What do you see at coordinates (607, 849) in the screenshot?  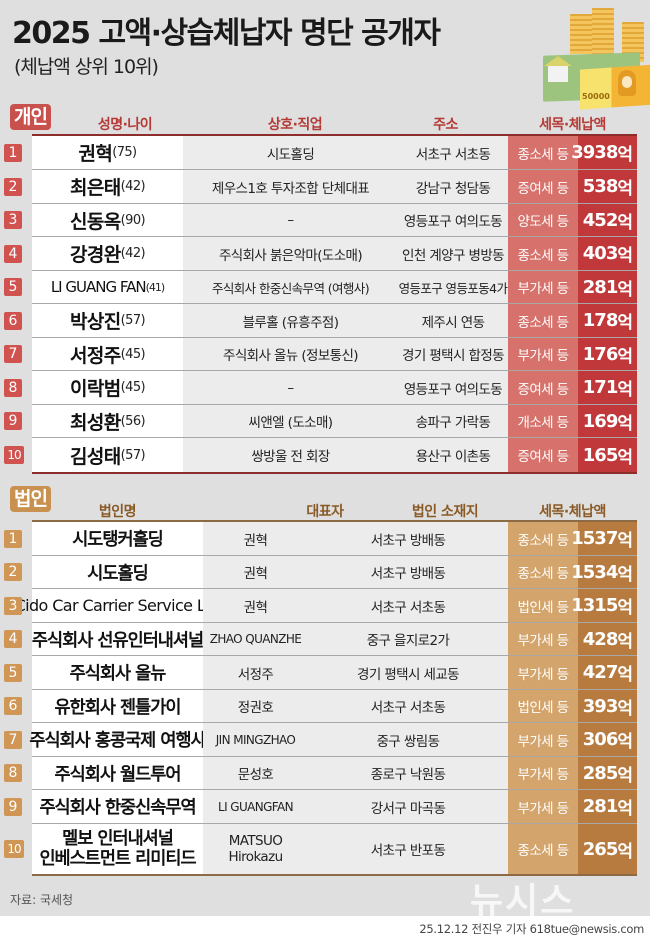 I see `amount-cell: 265 억` at bounding box center [607, 849].